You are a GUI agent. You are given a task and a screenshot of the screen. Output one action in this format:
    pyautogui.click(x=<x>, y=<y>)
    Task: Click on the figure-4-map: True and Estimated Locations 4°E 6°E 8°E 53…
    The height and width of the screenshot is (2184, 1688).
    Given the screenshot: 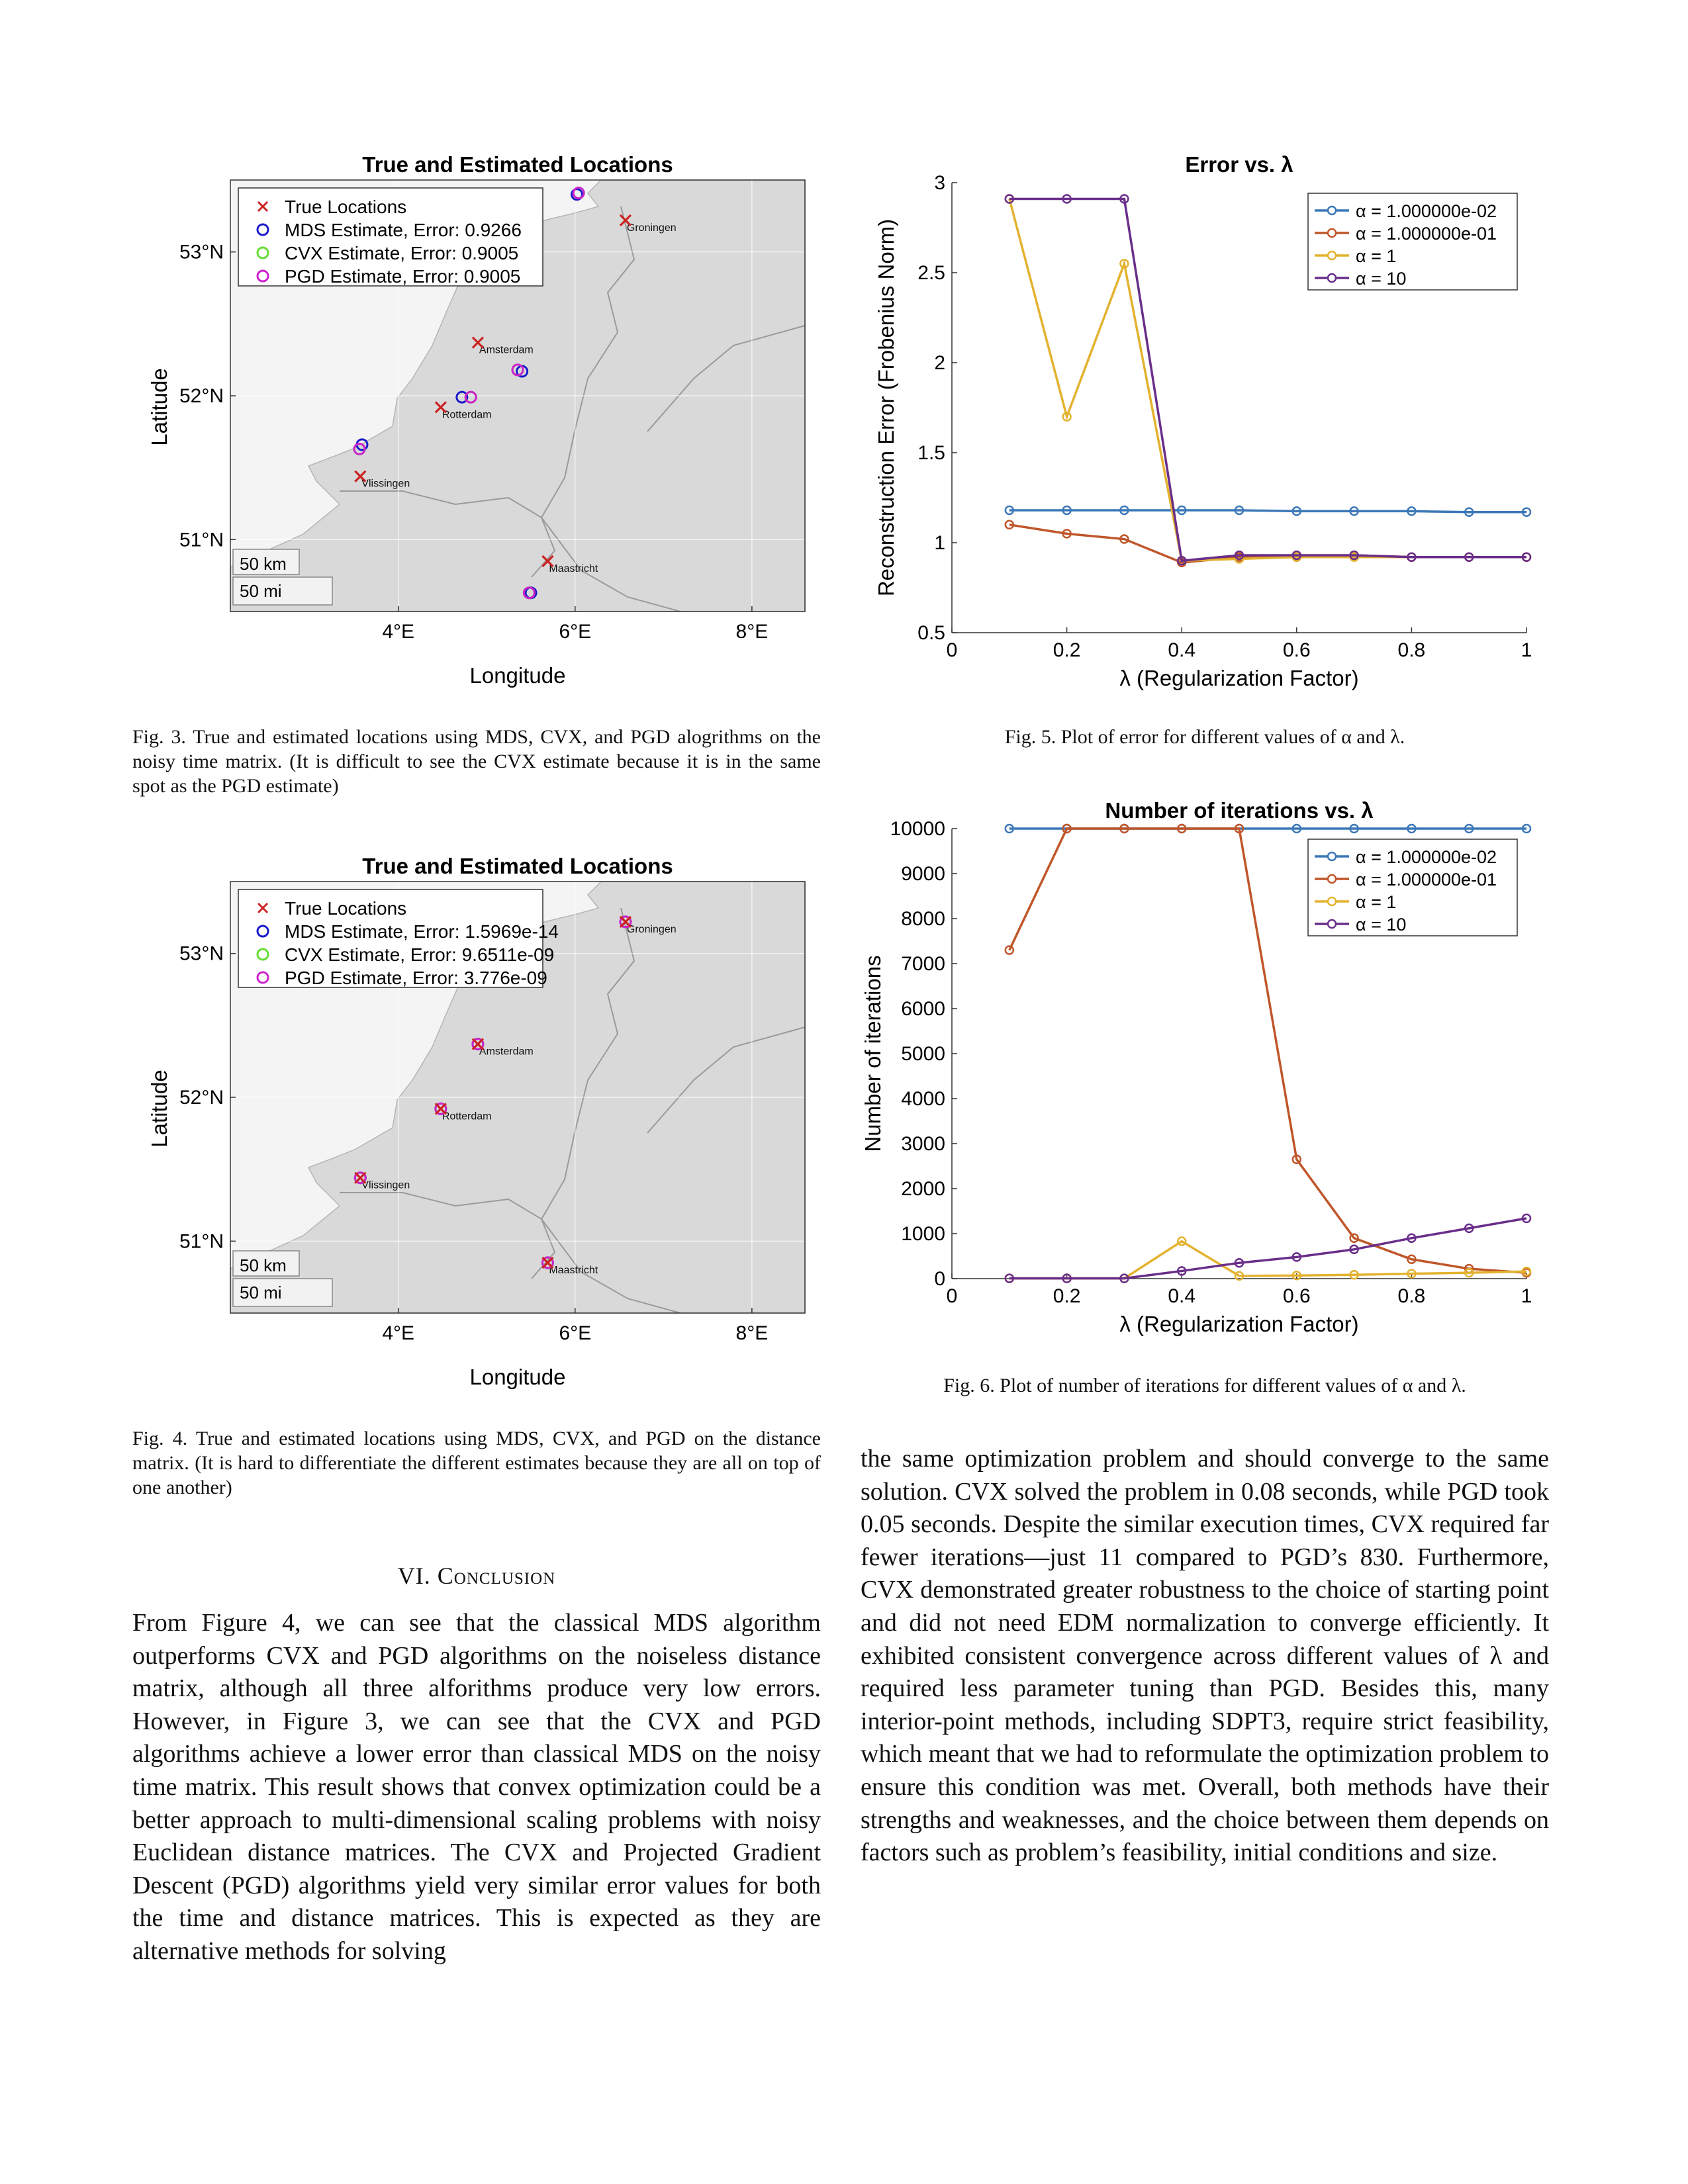 What is the action you would take?
    pyautogui.click(x=476, y=1121)
    